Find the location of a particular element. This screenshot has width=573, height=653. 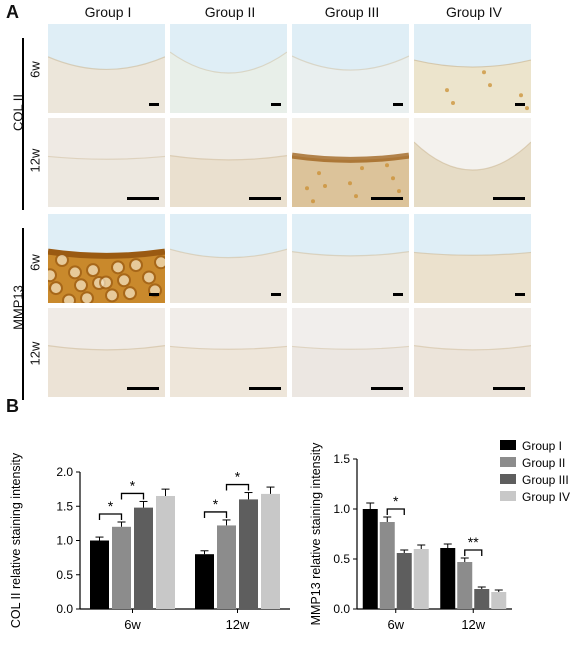

micrograph-r3-c3 is located at coordinates (350, 258).